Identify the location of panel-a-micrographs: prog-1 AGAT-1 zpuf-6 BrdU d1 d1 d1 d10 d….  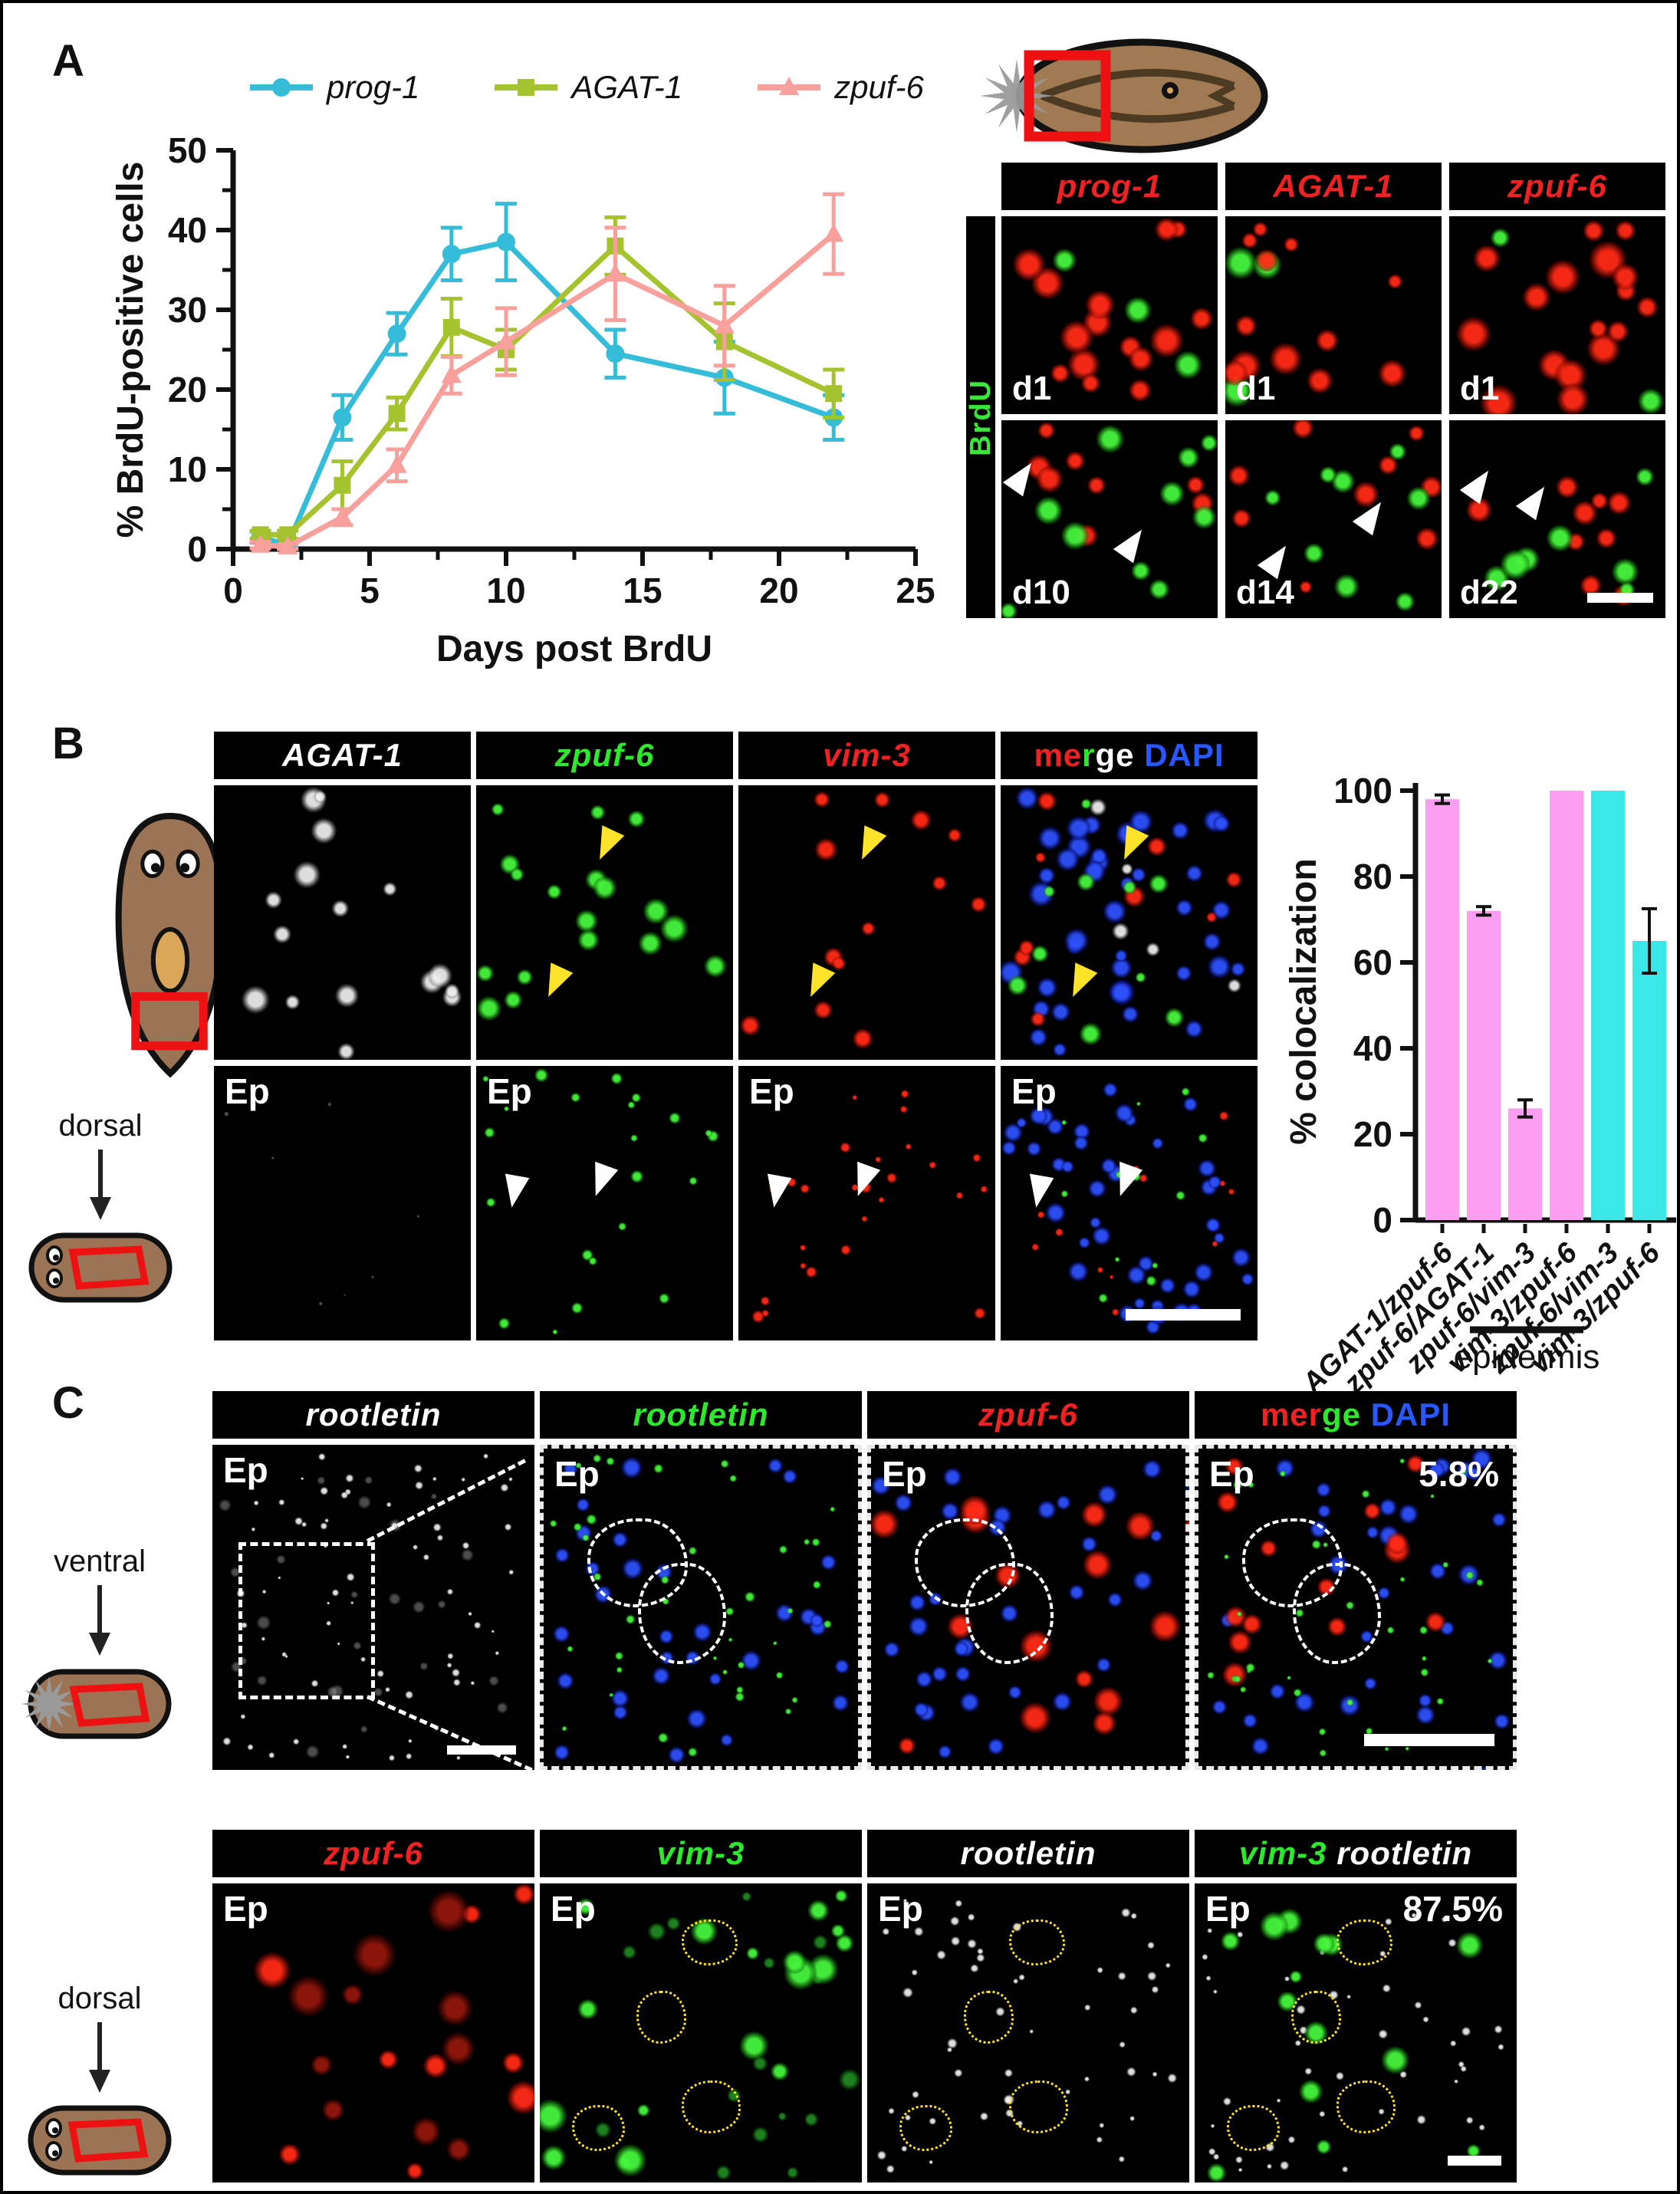
(1318, 337).